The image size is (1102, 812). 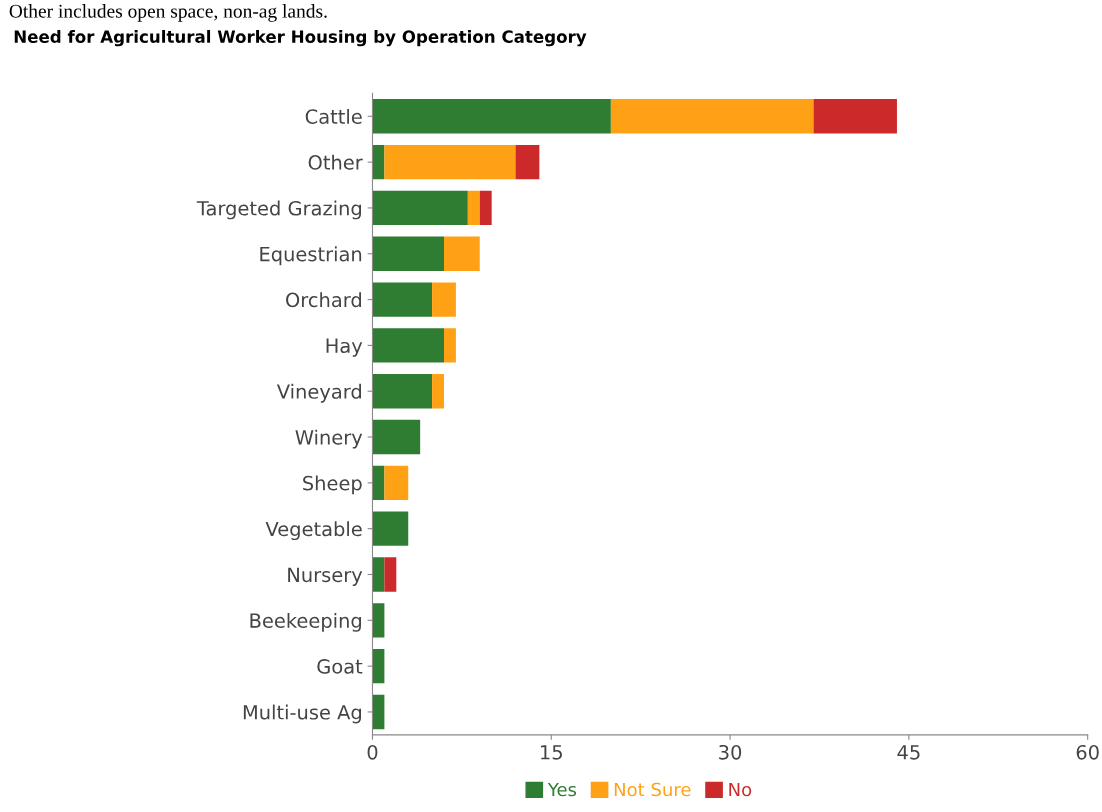 I want to click on legend-label: Yes, so click(x=562, y=789).